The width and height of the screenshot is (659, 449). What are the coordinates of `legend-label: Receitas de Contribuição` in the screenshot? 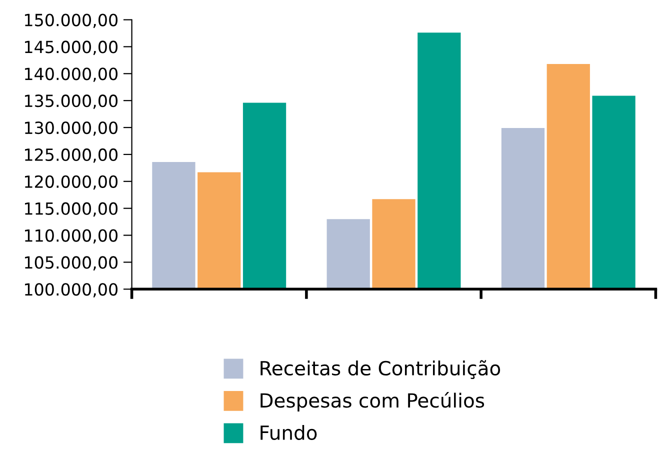 It's located at (380, 370).